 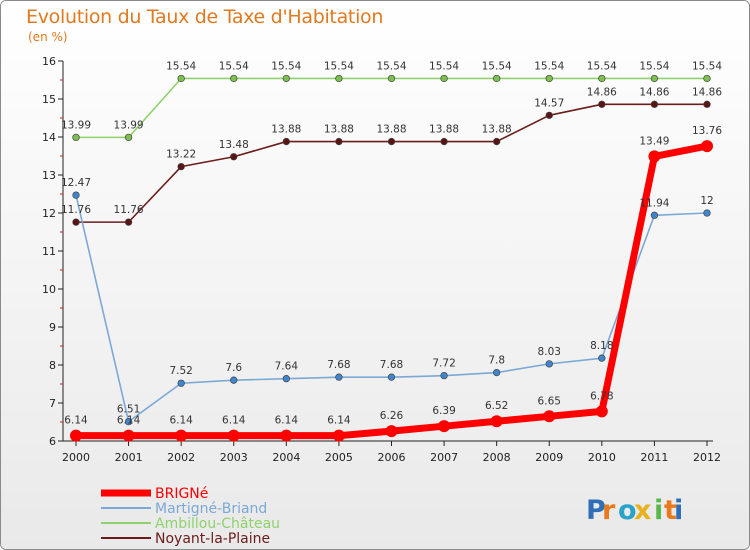 What do you see at coordinates (129, 457) in the screenshot?
I see `x-tick-label: 2001` at bounding box center [129, 457].